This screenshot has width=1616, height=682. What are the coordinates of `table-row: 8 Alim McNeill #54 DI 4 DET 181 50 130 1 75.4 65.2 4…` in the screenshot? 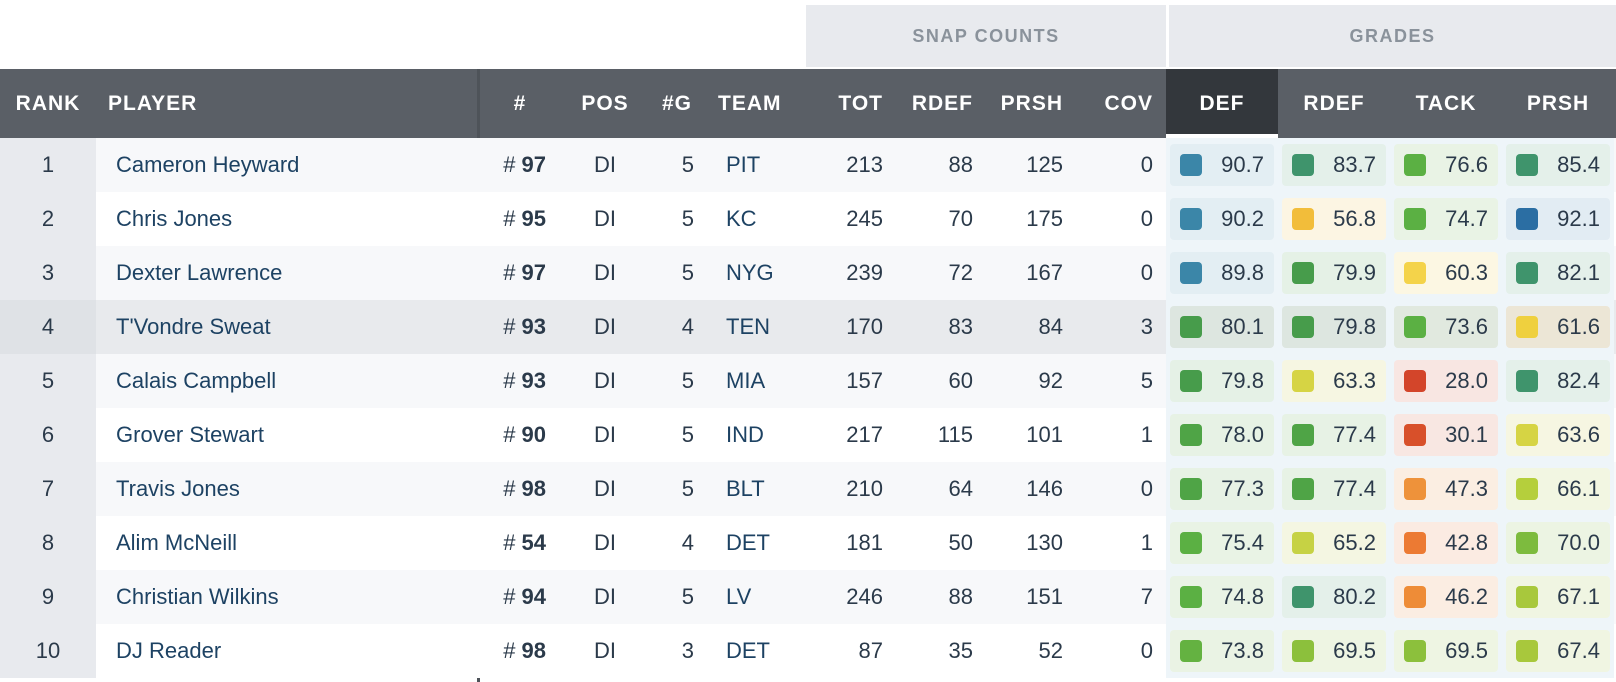 It's located at (808, 543).